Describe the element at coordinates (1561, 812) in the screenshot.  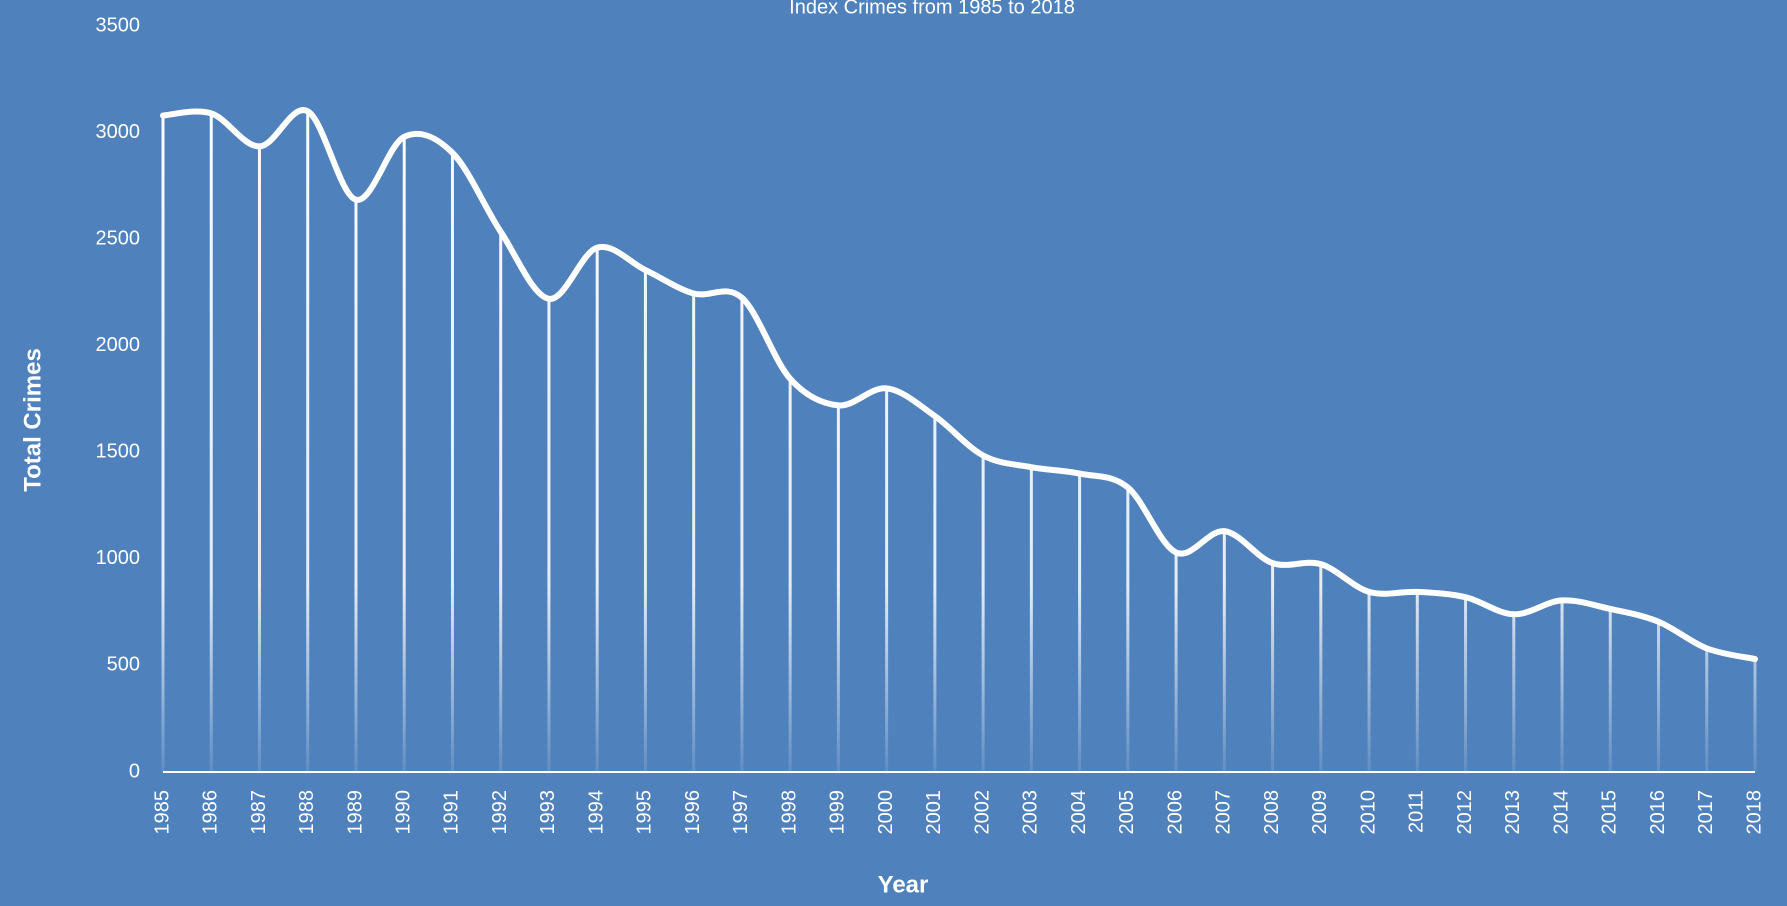
I see `x-tick-label: 2014` at that location.